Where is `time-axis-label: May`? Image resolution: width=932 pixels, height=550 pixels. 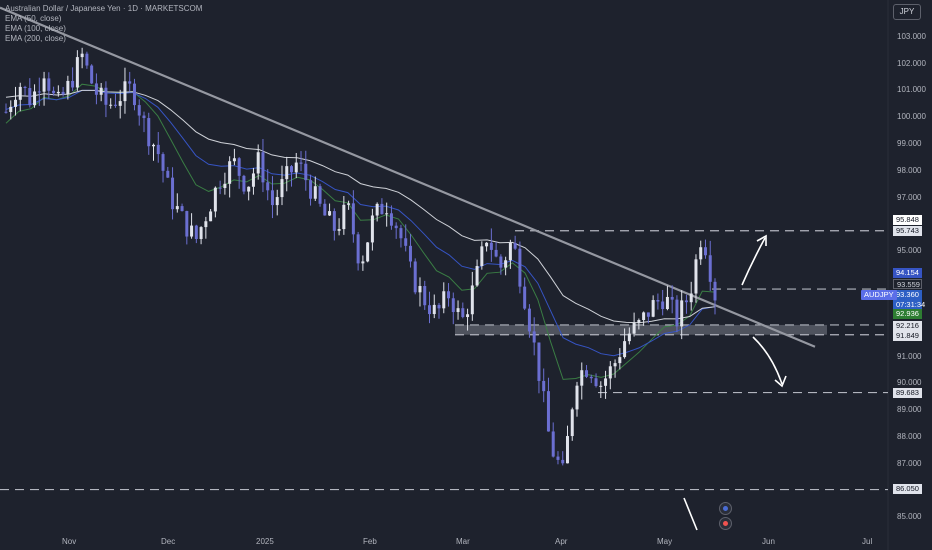
time-axis-label: May is located at coordinates (665, 541).